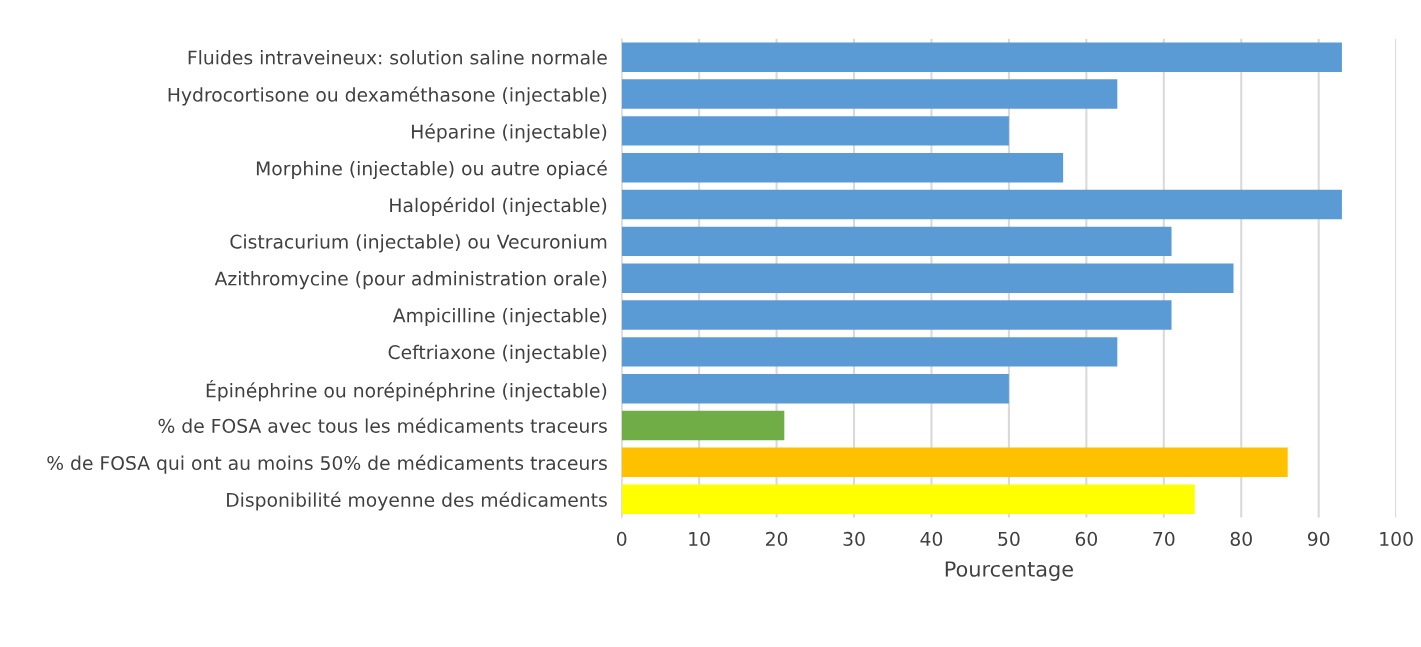 This screenshot has height=647, width=1421. I want to click on y-tick-label: Azithromycine (pour administration orale), so click(410, 280).